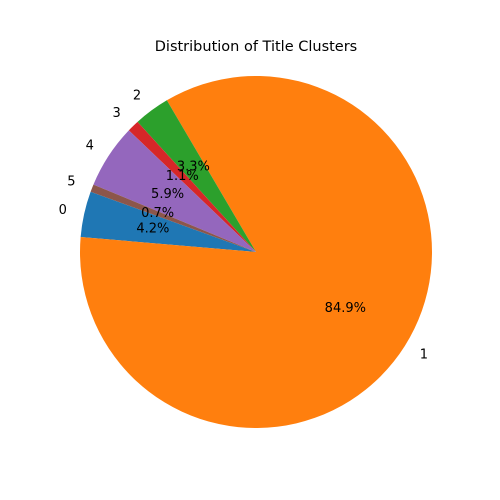 The width and height of the screenshot is (500, 500). Describe the element at coordinates (90, 146) in the screenshot. I see `slice-label-4: 4` at that location.